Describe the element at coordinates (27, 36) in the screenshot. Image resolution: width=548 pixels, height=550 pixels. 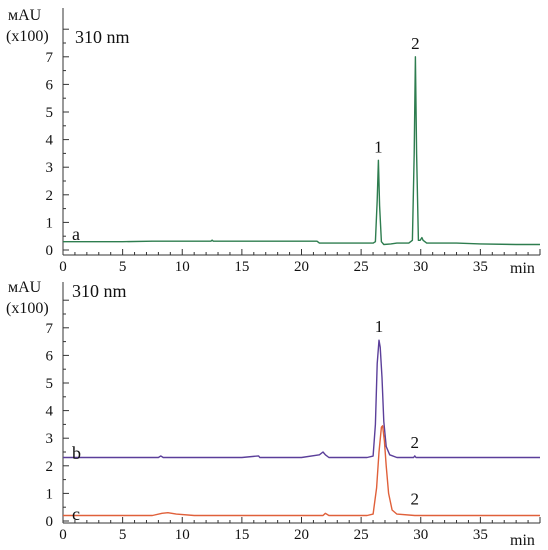
I see `y-unit-line2-top: (x100)` at that location.